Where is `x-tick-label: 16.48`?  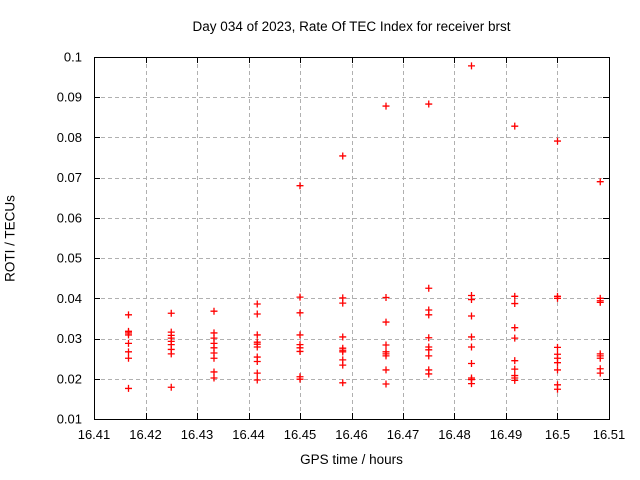 x-tick-label: 16.48 is located at coordinates (454, 434).